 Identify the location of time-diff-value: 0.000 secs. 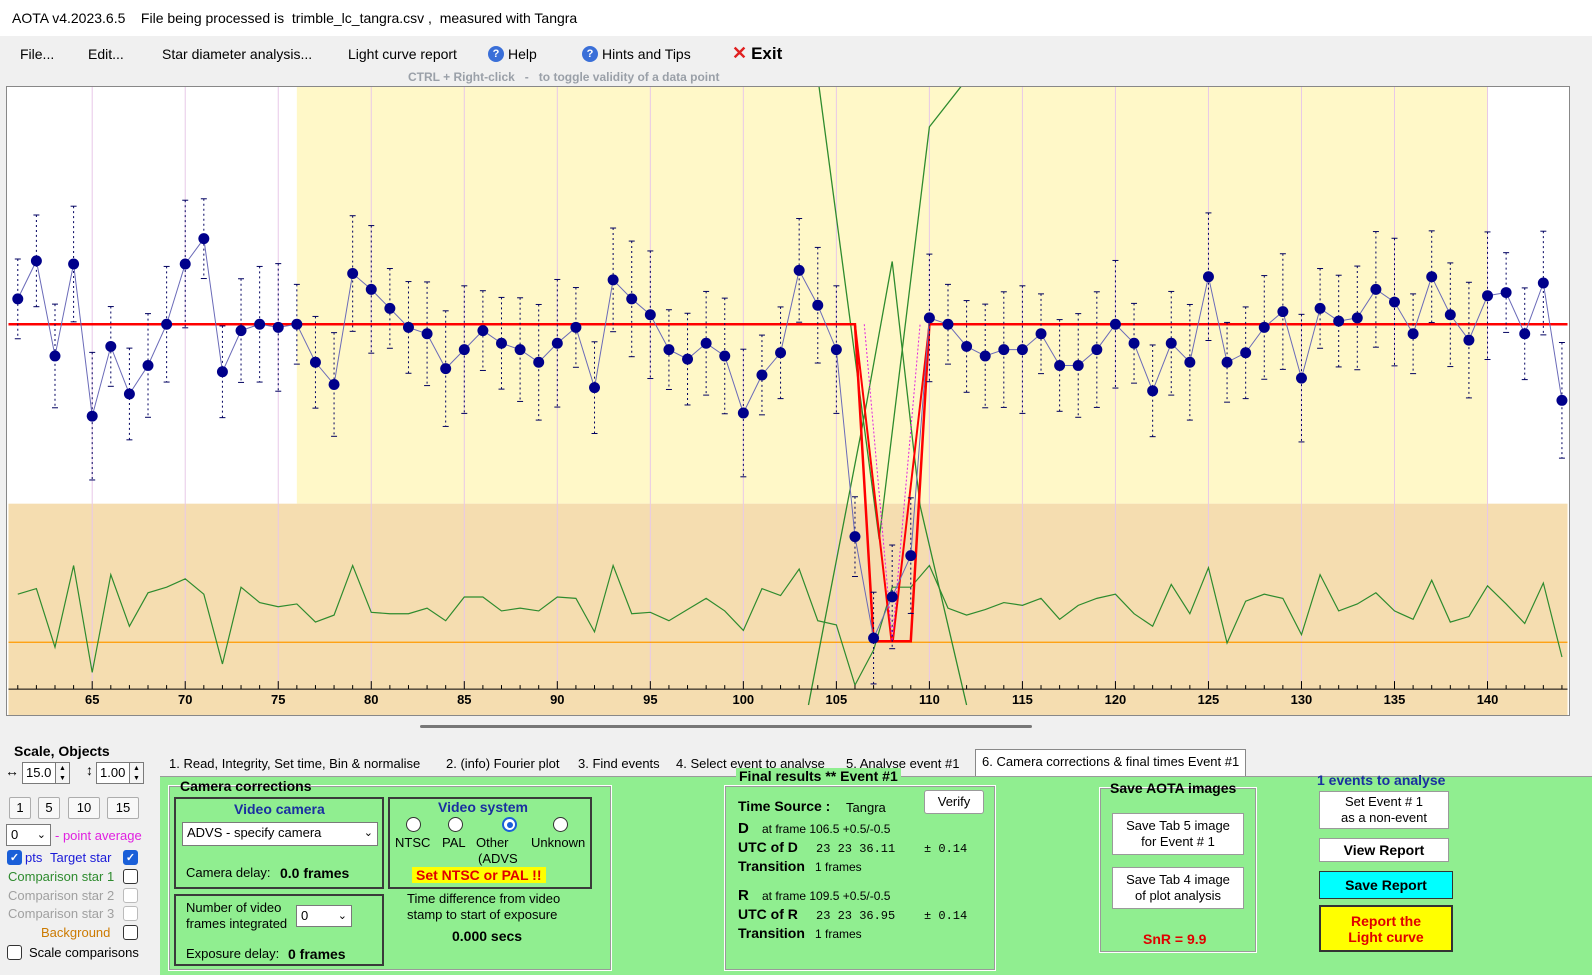
(487, 936).